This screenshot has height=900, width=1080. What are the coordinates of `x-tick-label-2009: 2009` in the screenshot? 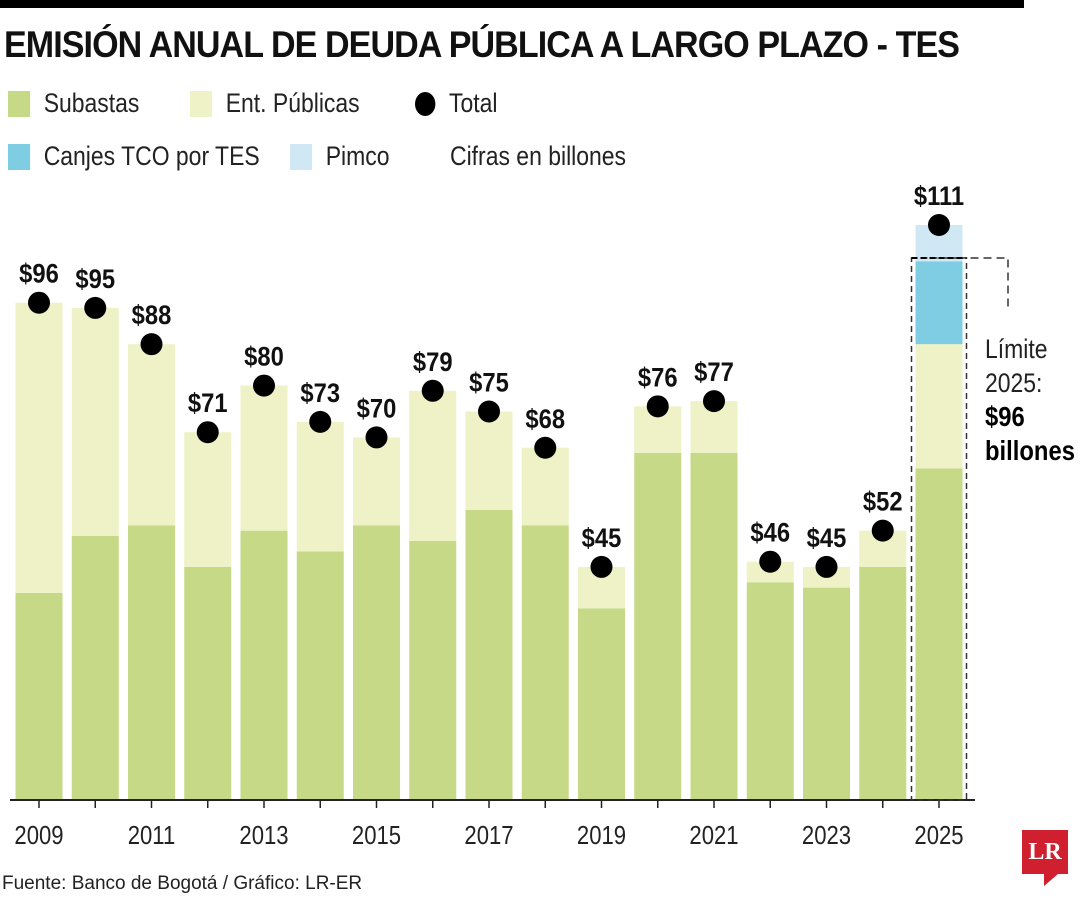 It's located at (38, 835).